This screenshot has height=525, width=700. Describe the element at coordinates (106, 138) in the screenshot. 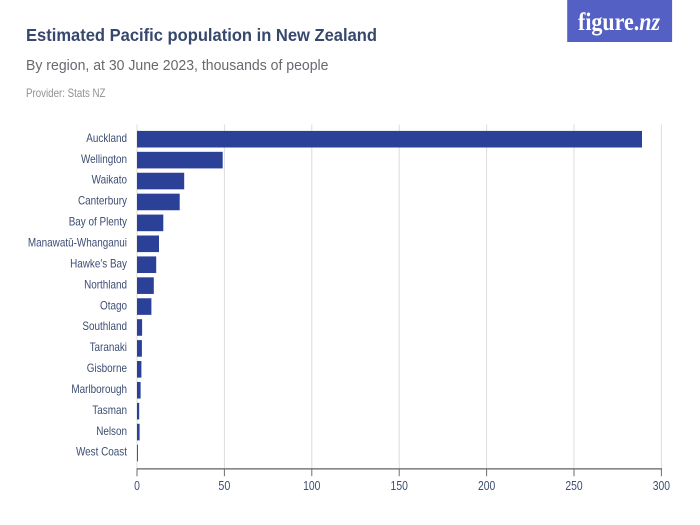

I see `svg-text: Auckland` at that location.